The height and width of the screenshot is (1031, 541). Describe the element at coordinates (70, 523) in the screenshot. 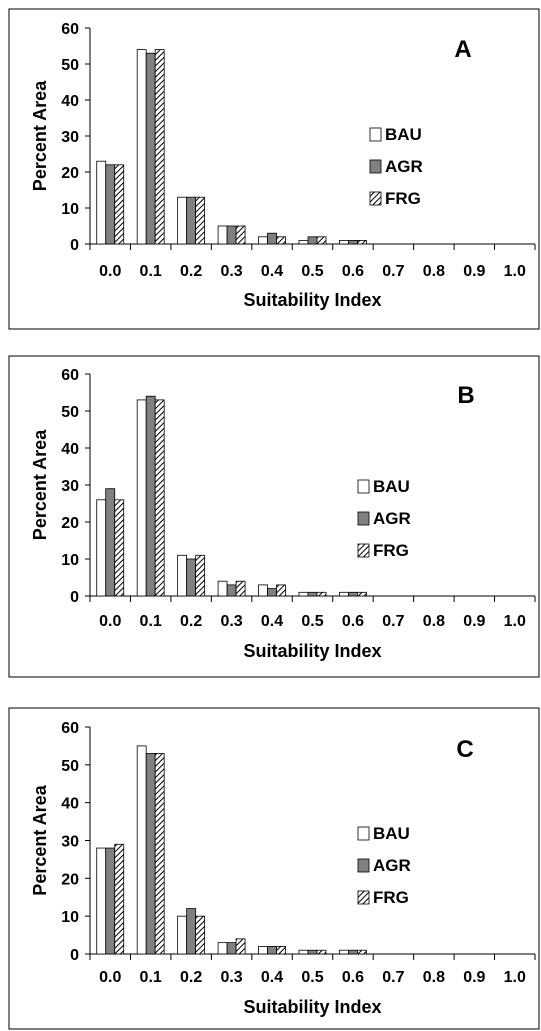

I see `y-tick-label: 20` at that location.